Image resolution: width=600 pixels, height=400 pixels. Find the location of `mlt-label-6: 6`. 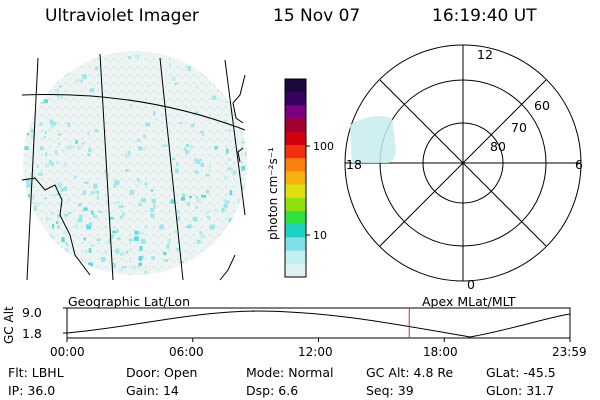

mlt-label-6: 6 is located at coordinates (579, 164).